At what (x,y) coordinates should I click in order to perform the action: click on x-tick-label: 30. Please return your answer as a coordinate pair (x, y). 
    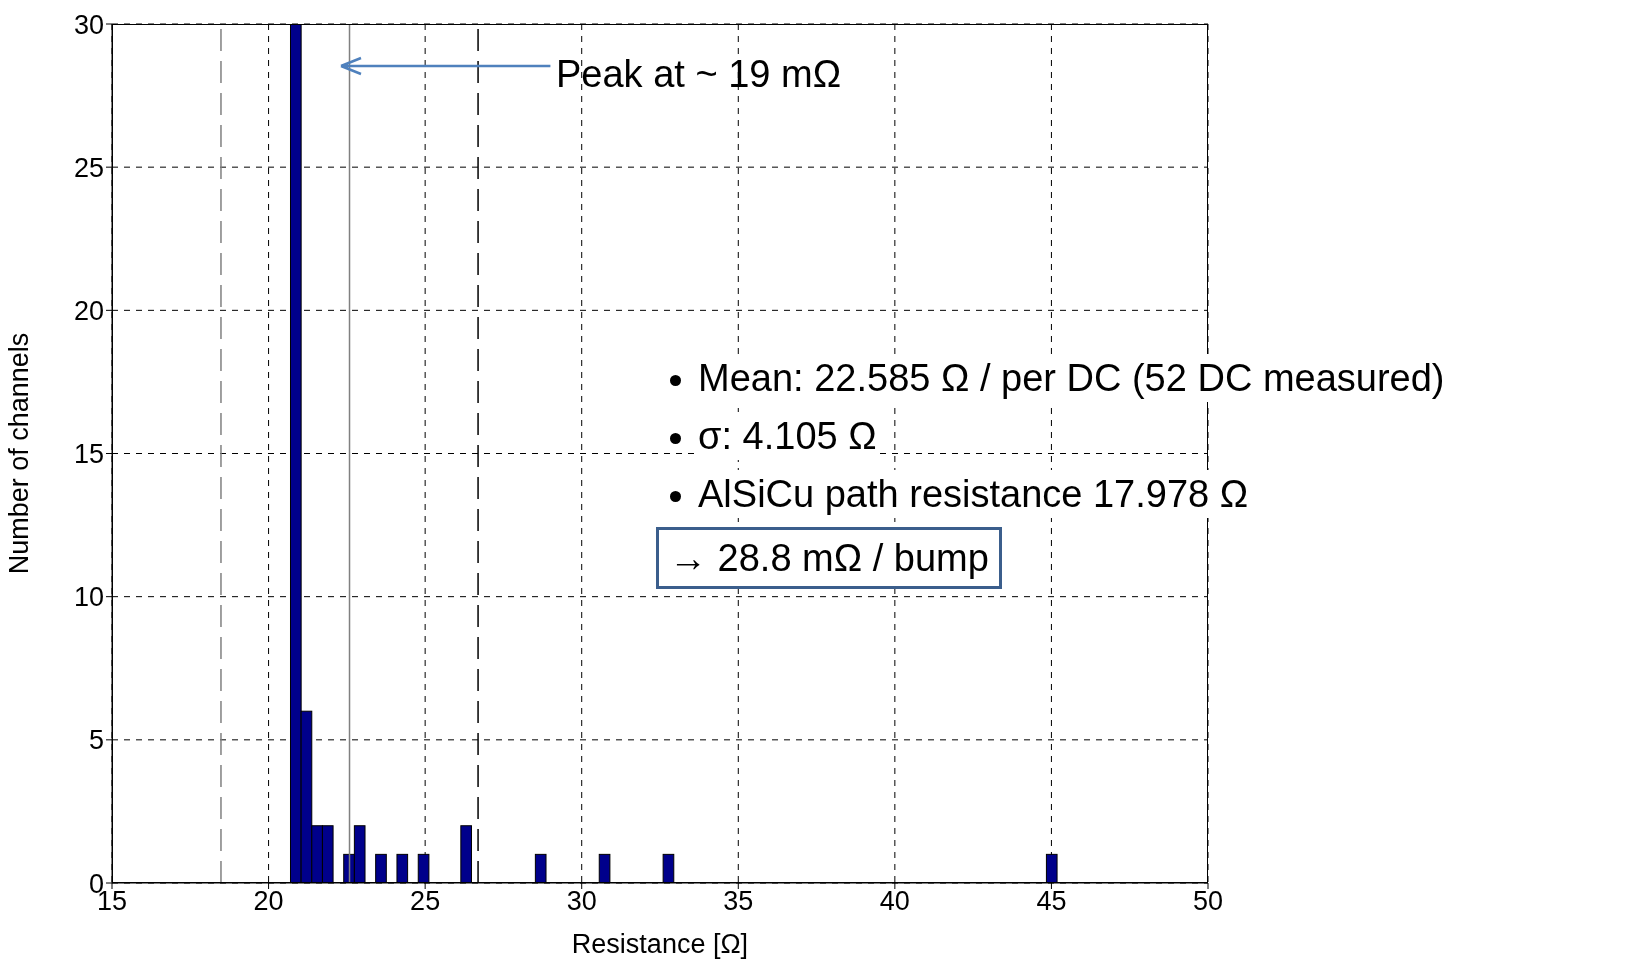
    Looking at the image, I should click on (581, 901).